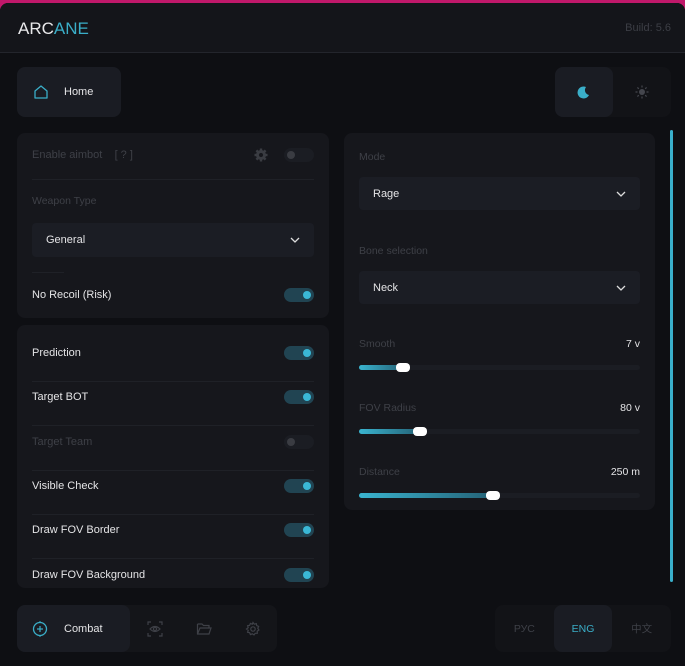  I want to click on light-theme-button, so click(642, 92).